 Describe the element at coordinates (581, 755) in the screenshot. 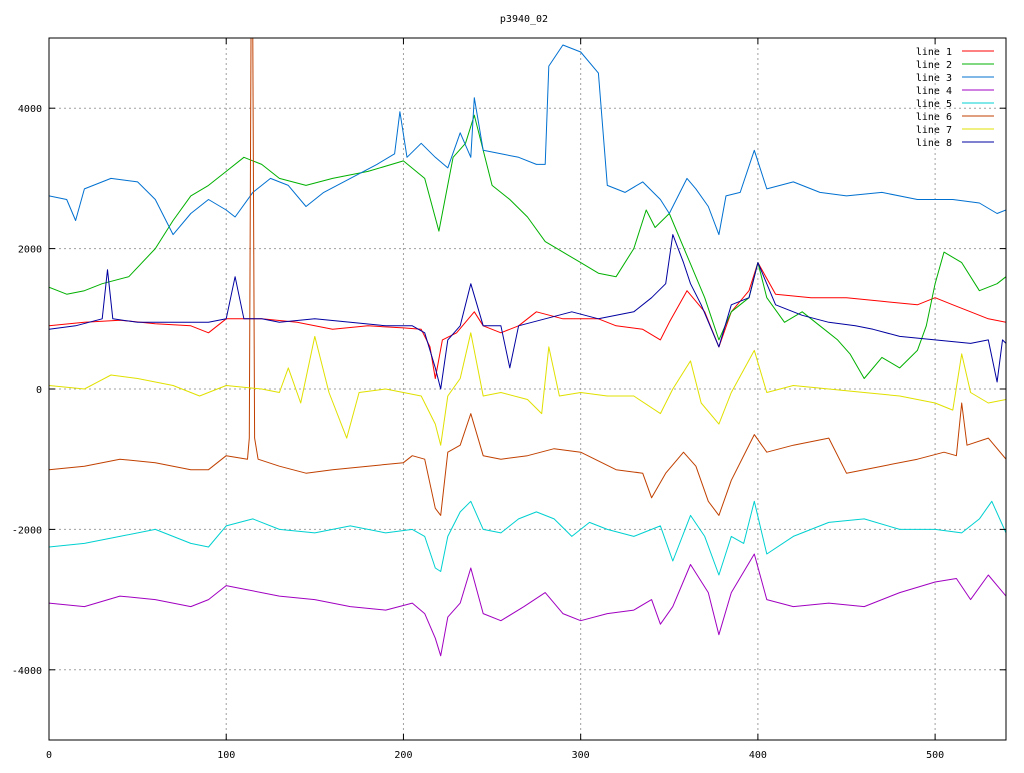

I see `x-tick-label: 300` at that location.